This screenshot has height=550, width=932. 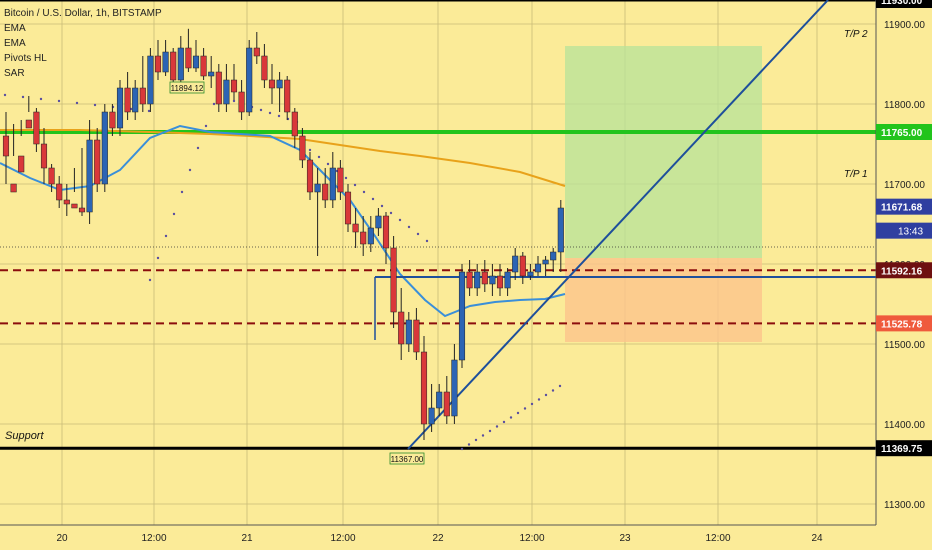 I want to click on legend-ema-2: EMA, so click(x=15, y=43).